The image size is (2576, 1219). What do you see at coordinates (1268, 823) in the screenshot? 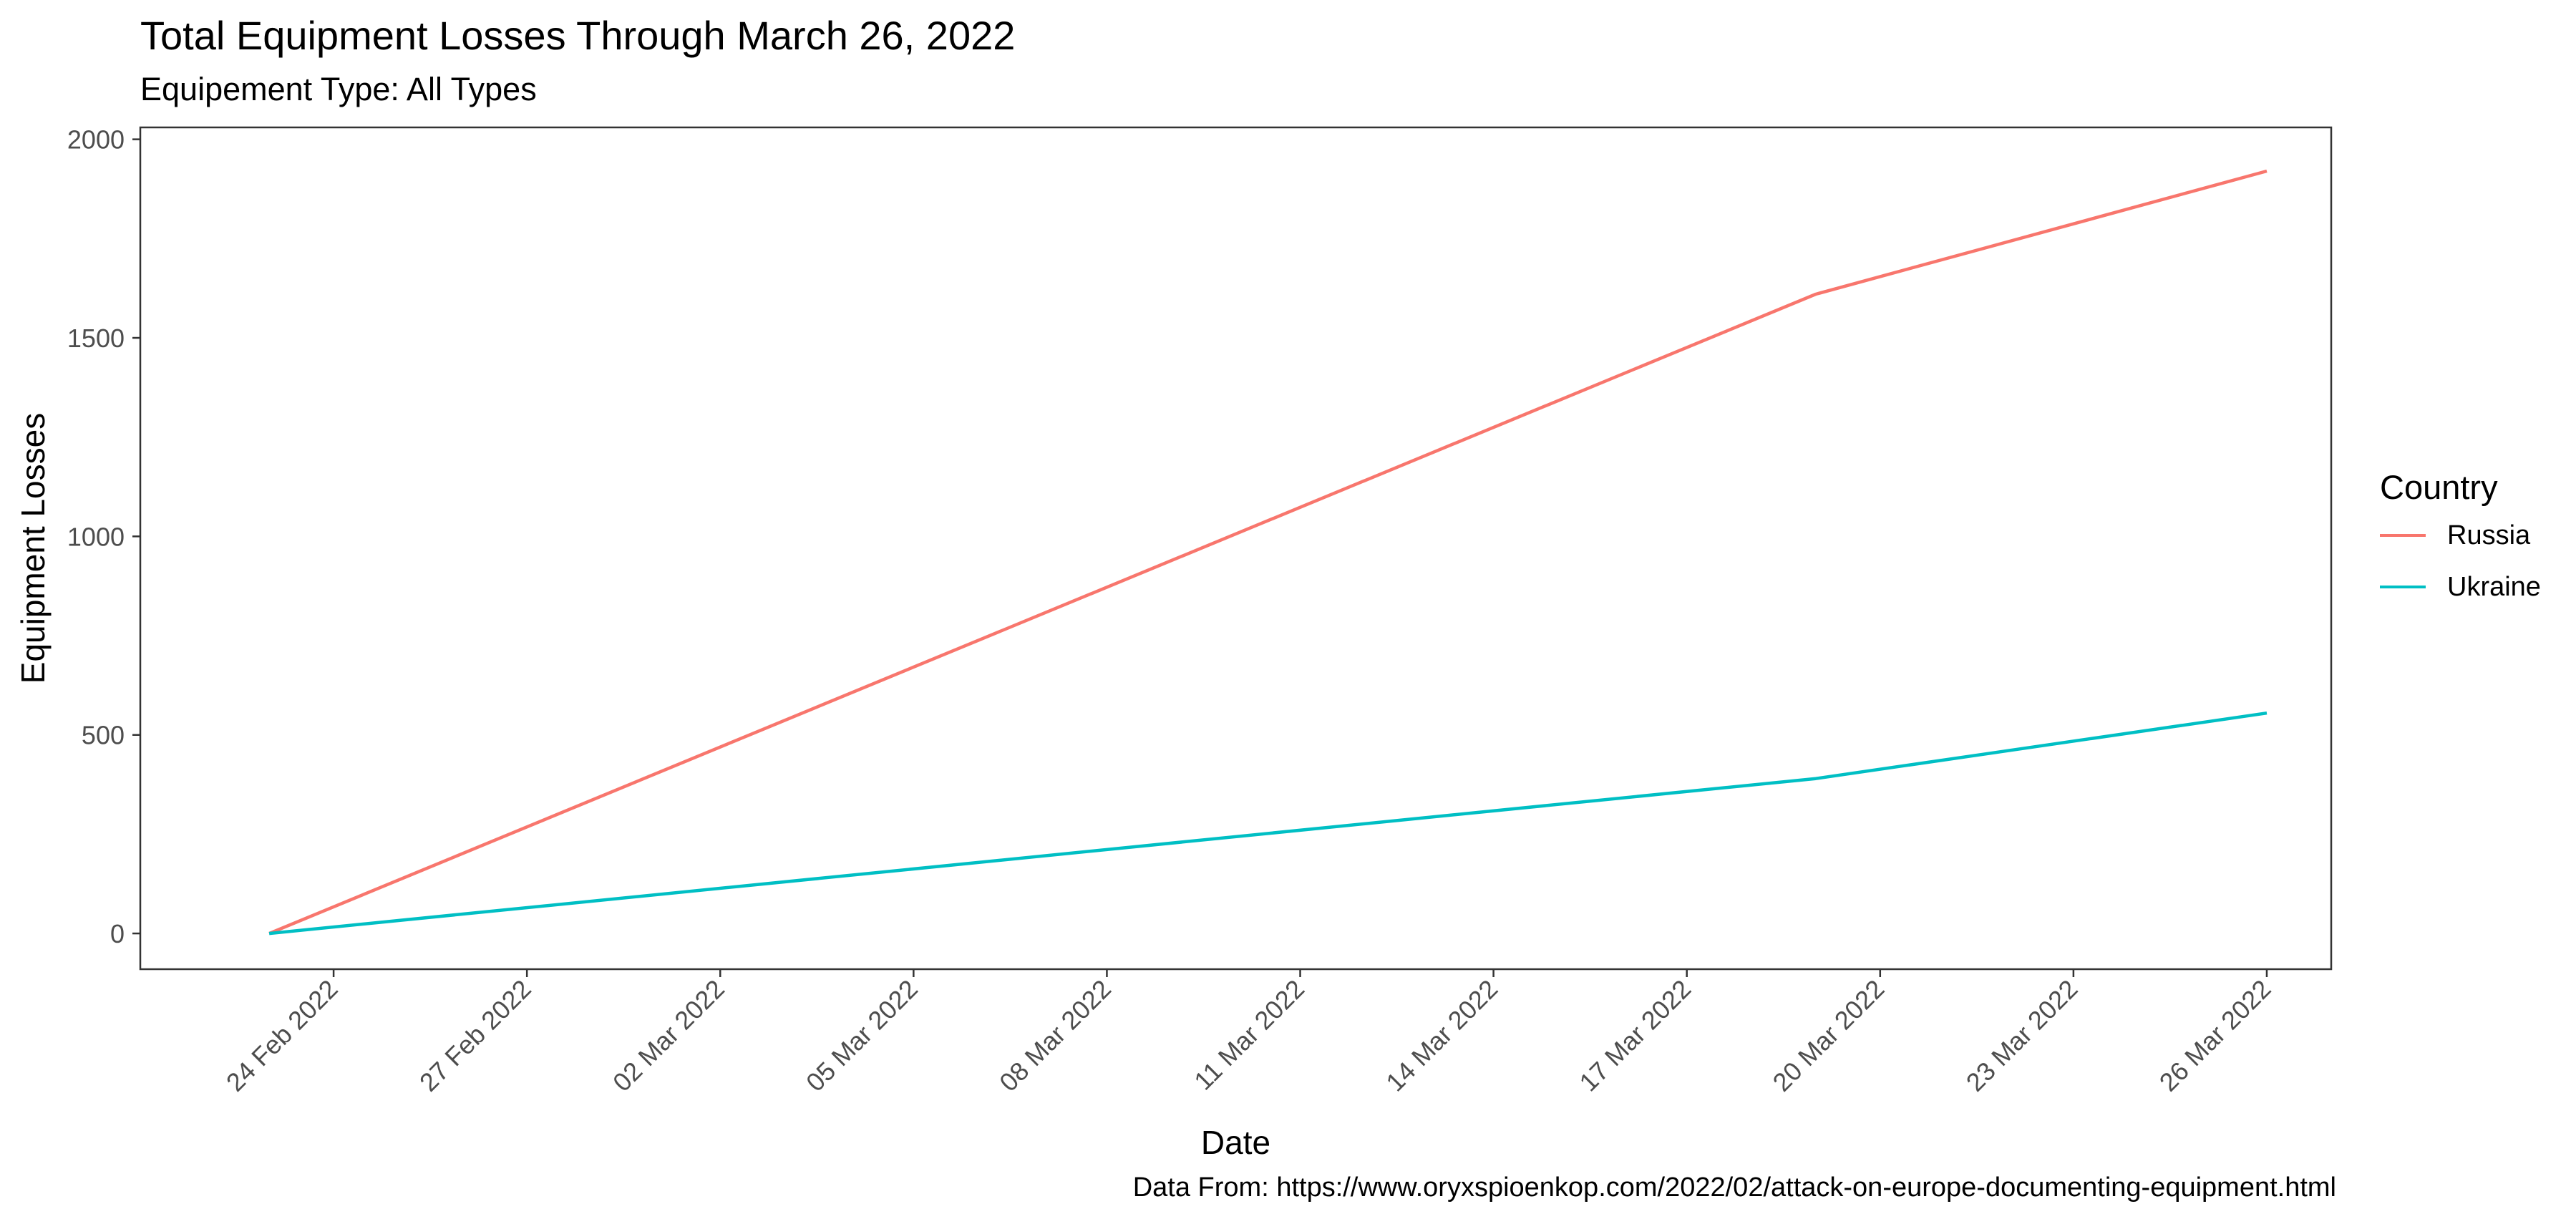
I see `series-line-ukraine` at bounding box center [1268, 823].